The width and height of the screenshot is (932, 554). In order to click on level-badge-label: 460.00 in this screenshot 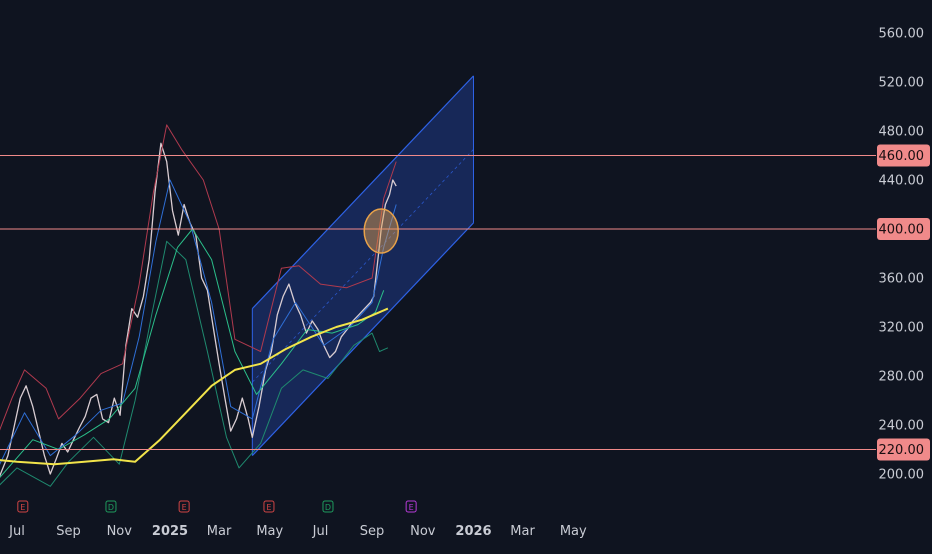, I will do `click(902, 156)`.